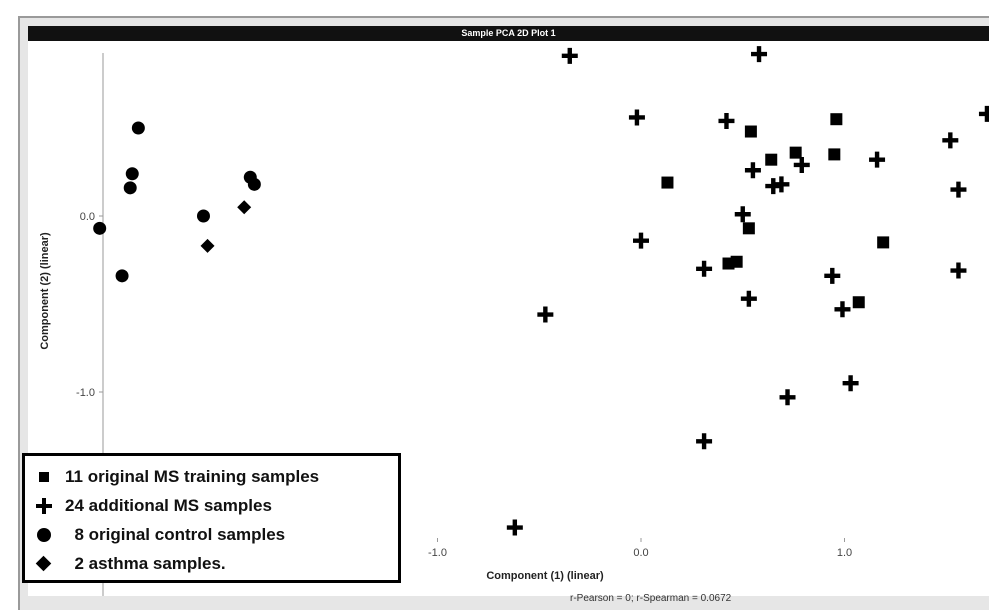 The image size is (989, 610). Describe the element at coordinates (640, 553) in the screenshot. I see `x-tick-label: 0.0` at that location.